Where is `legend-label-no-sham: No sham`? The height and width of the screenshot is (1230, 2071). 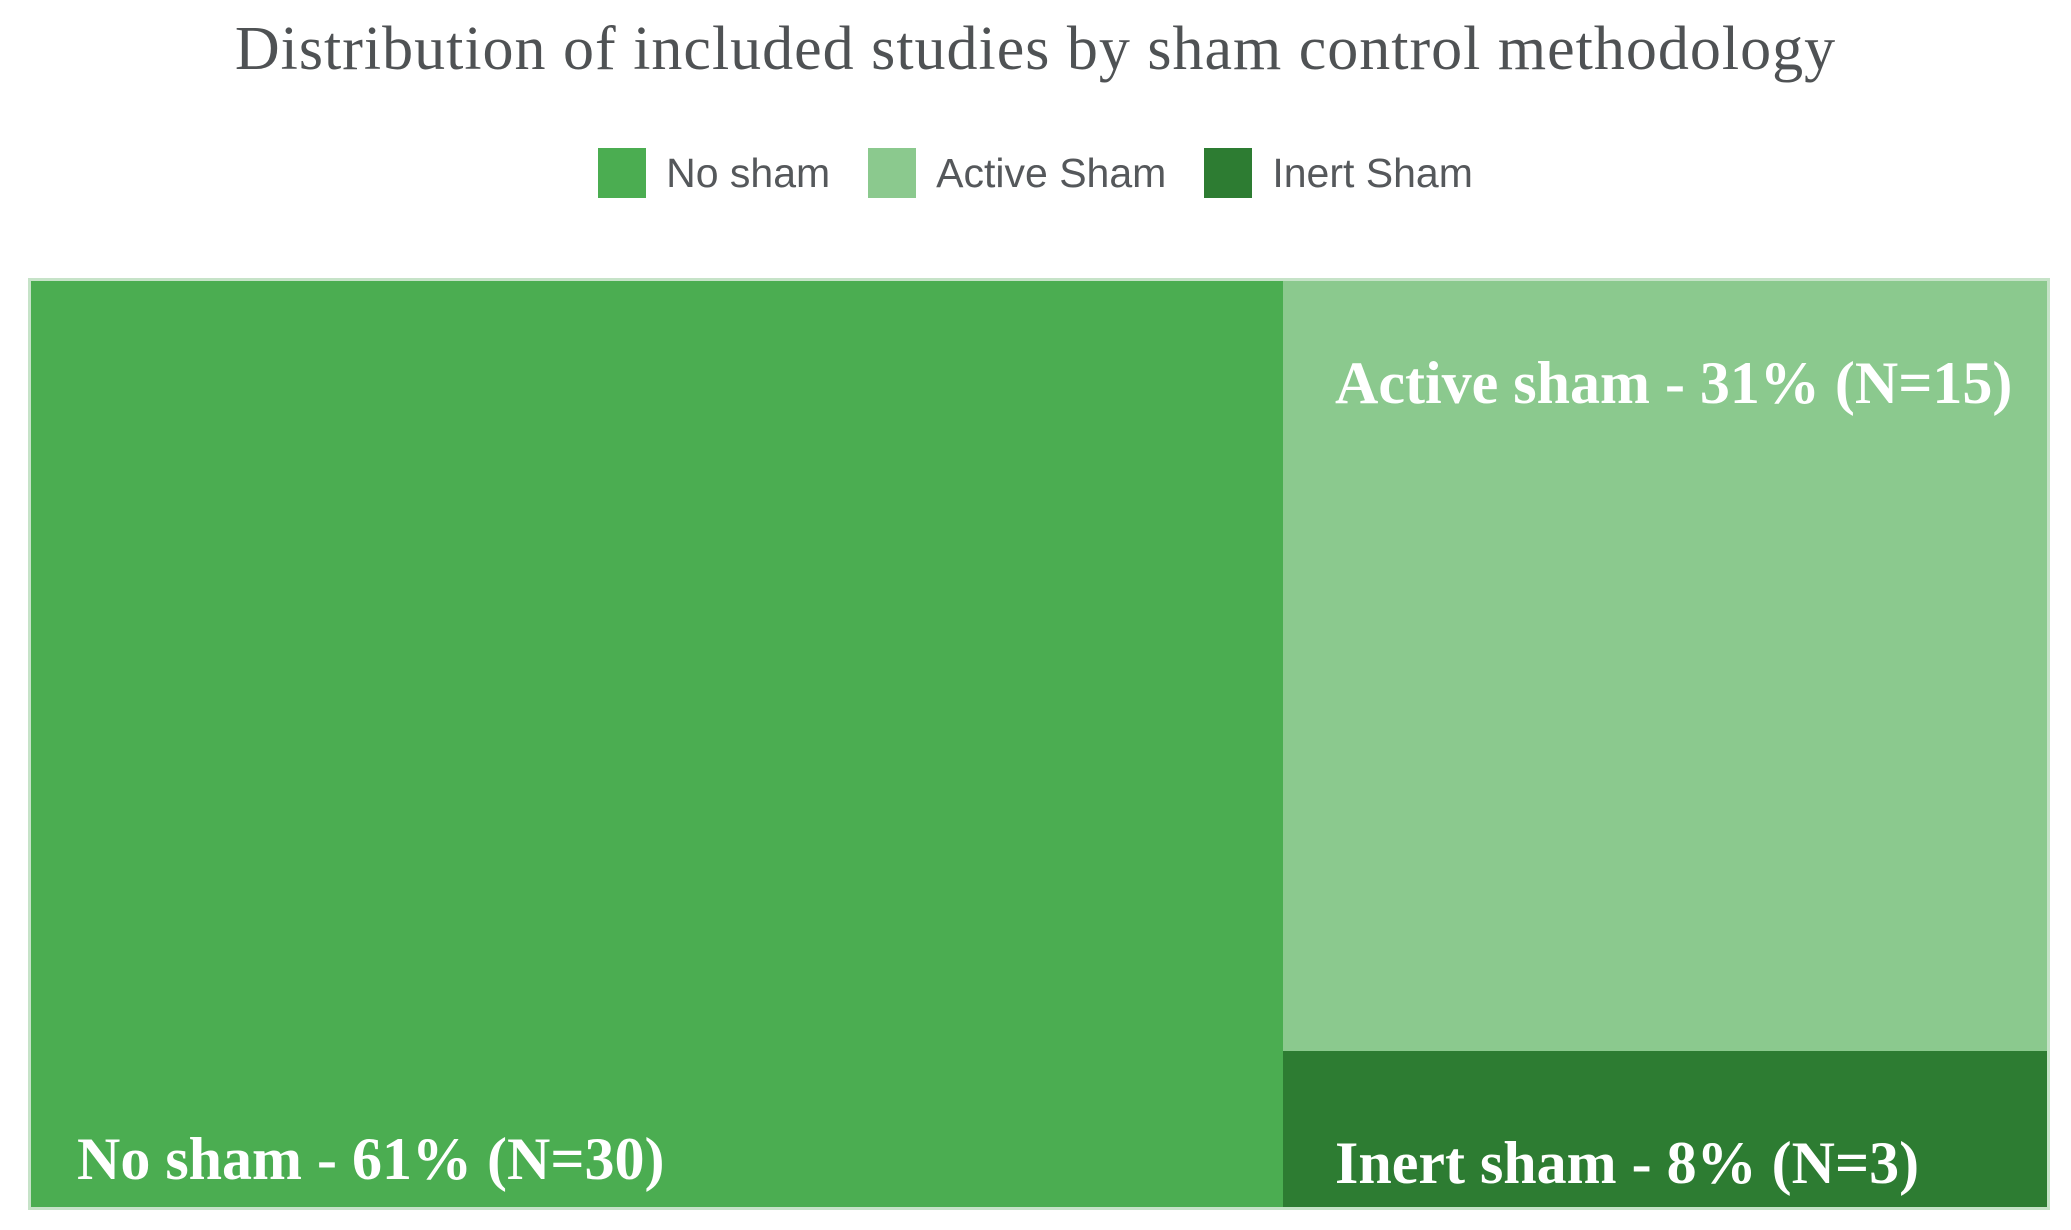 legend-label-no-sham: No sham is located at coordinates (748, 172).